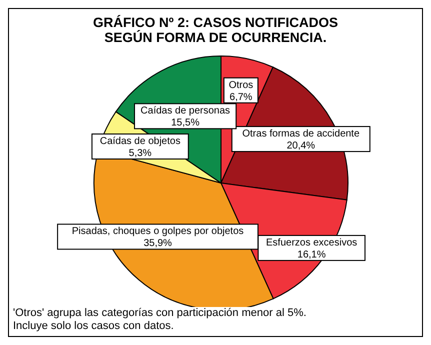 This screenshot has height=345, width=431. I want to click on data-label: 20,4%, so click(301, 146).